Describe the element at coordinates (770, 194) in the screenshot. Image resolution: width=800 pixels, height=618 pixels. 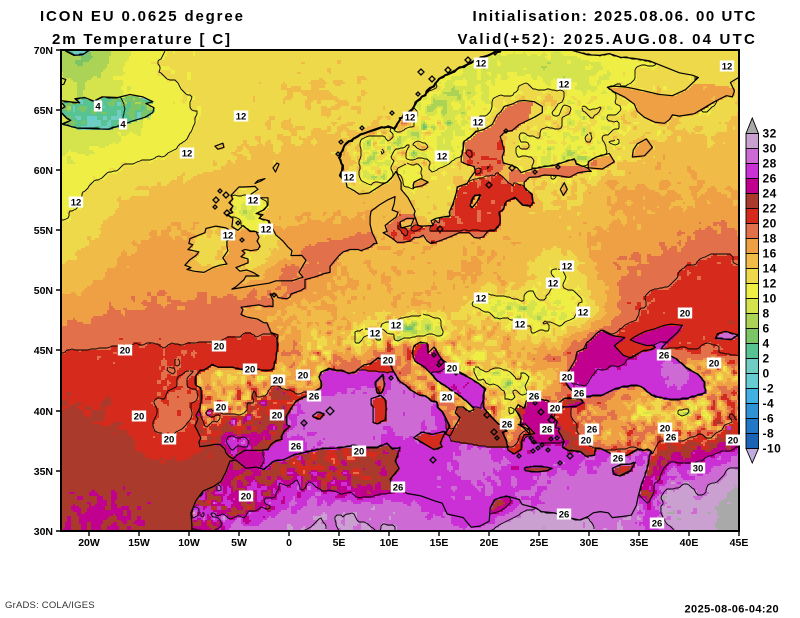
I see `svg-text: 24` at that location.